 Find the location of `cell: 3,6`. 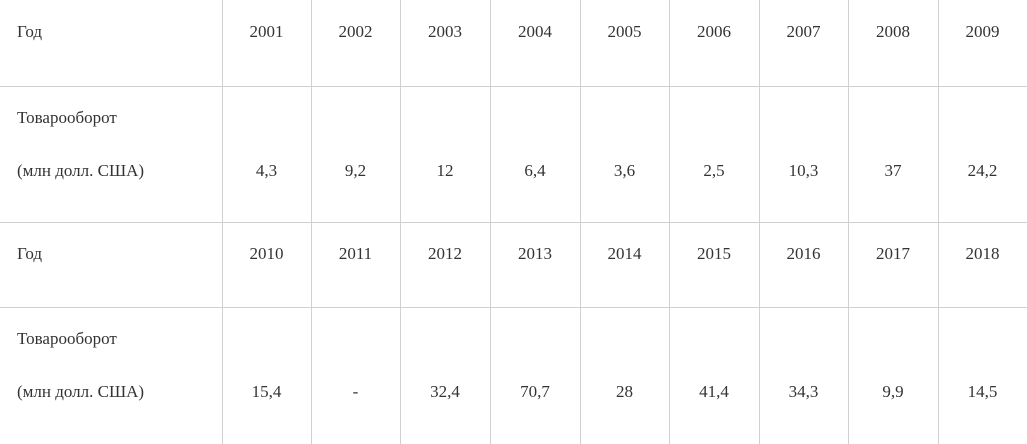

cell: 3,6 is located at coordinates (624, 170).